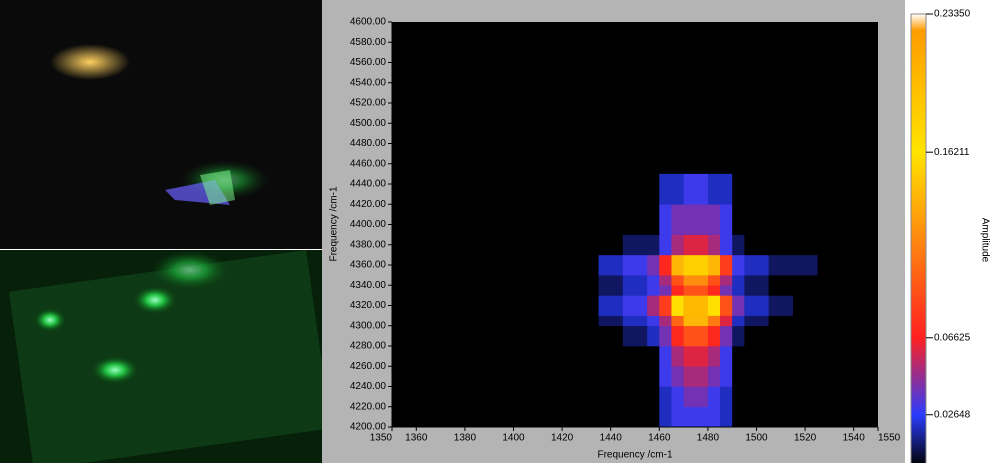  I want to click on y-tick-label: 4360.00, so click(368, 265).